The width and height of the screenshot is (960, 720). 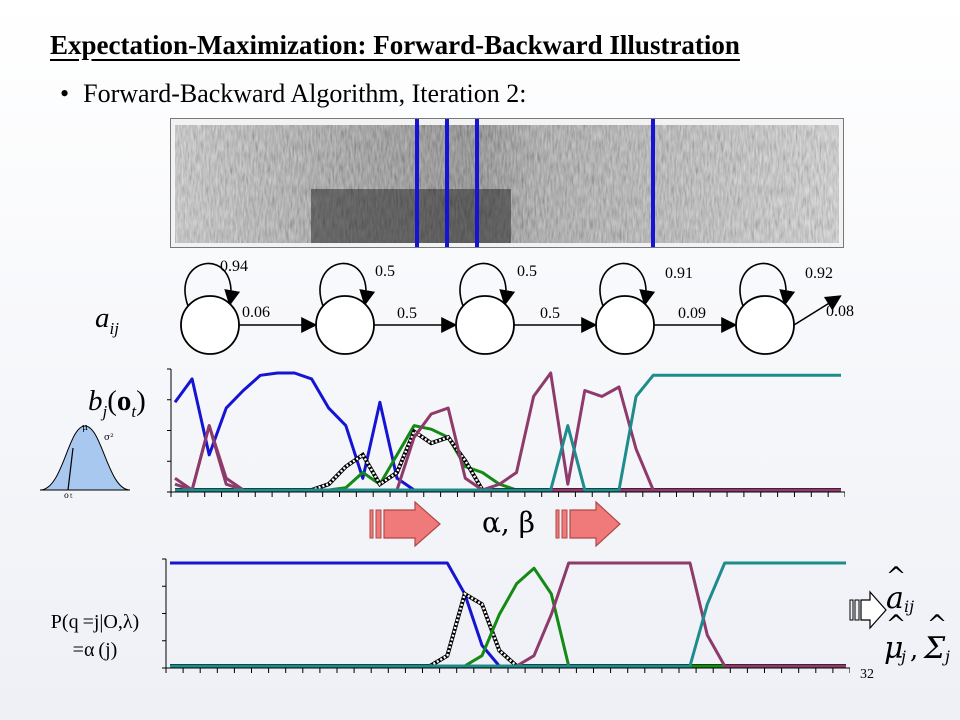 What do you see at coordinates (588, 524) in the screenshot?
I see `right-block-arrow` at bounding box center [588, 524].